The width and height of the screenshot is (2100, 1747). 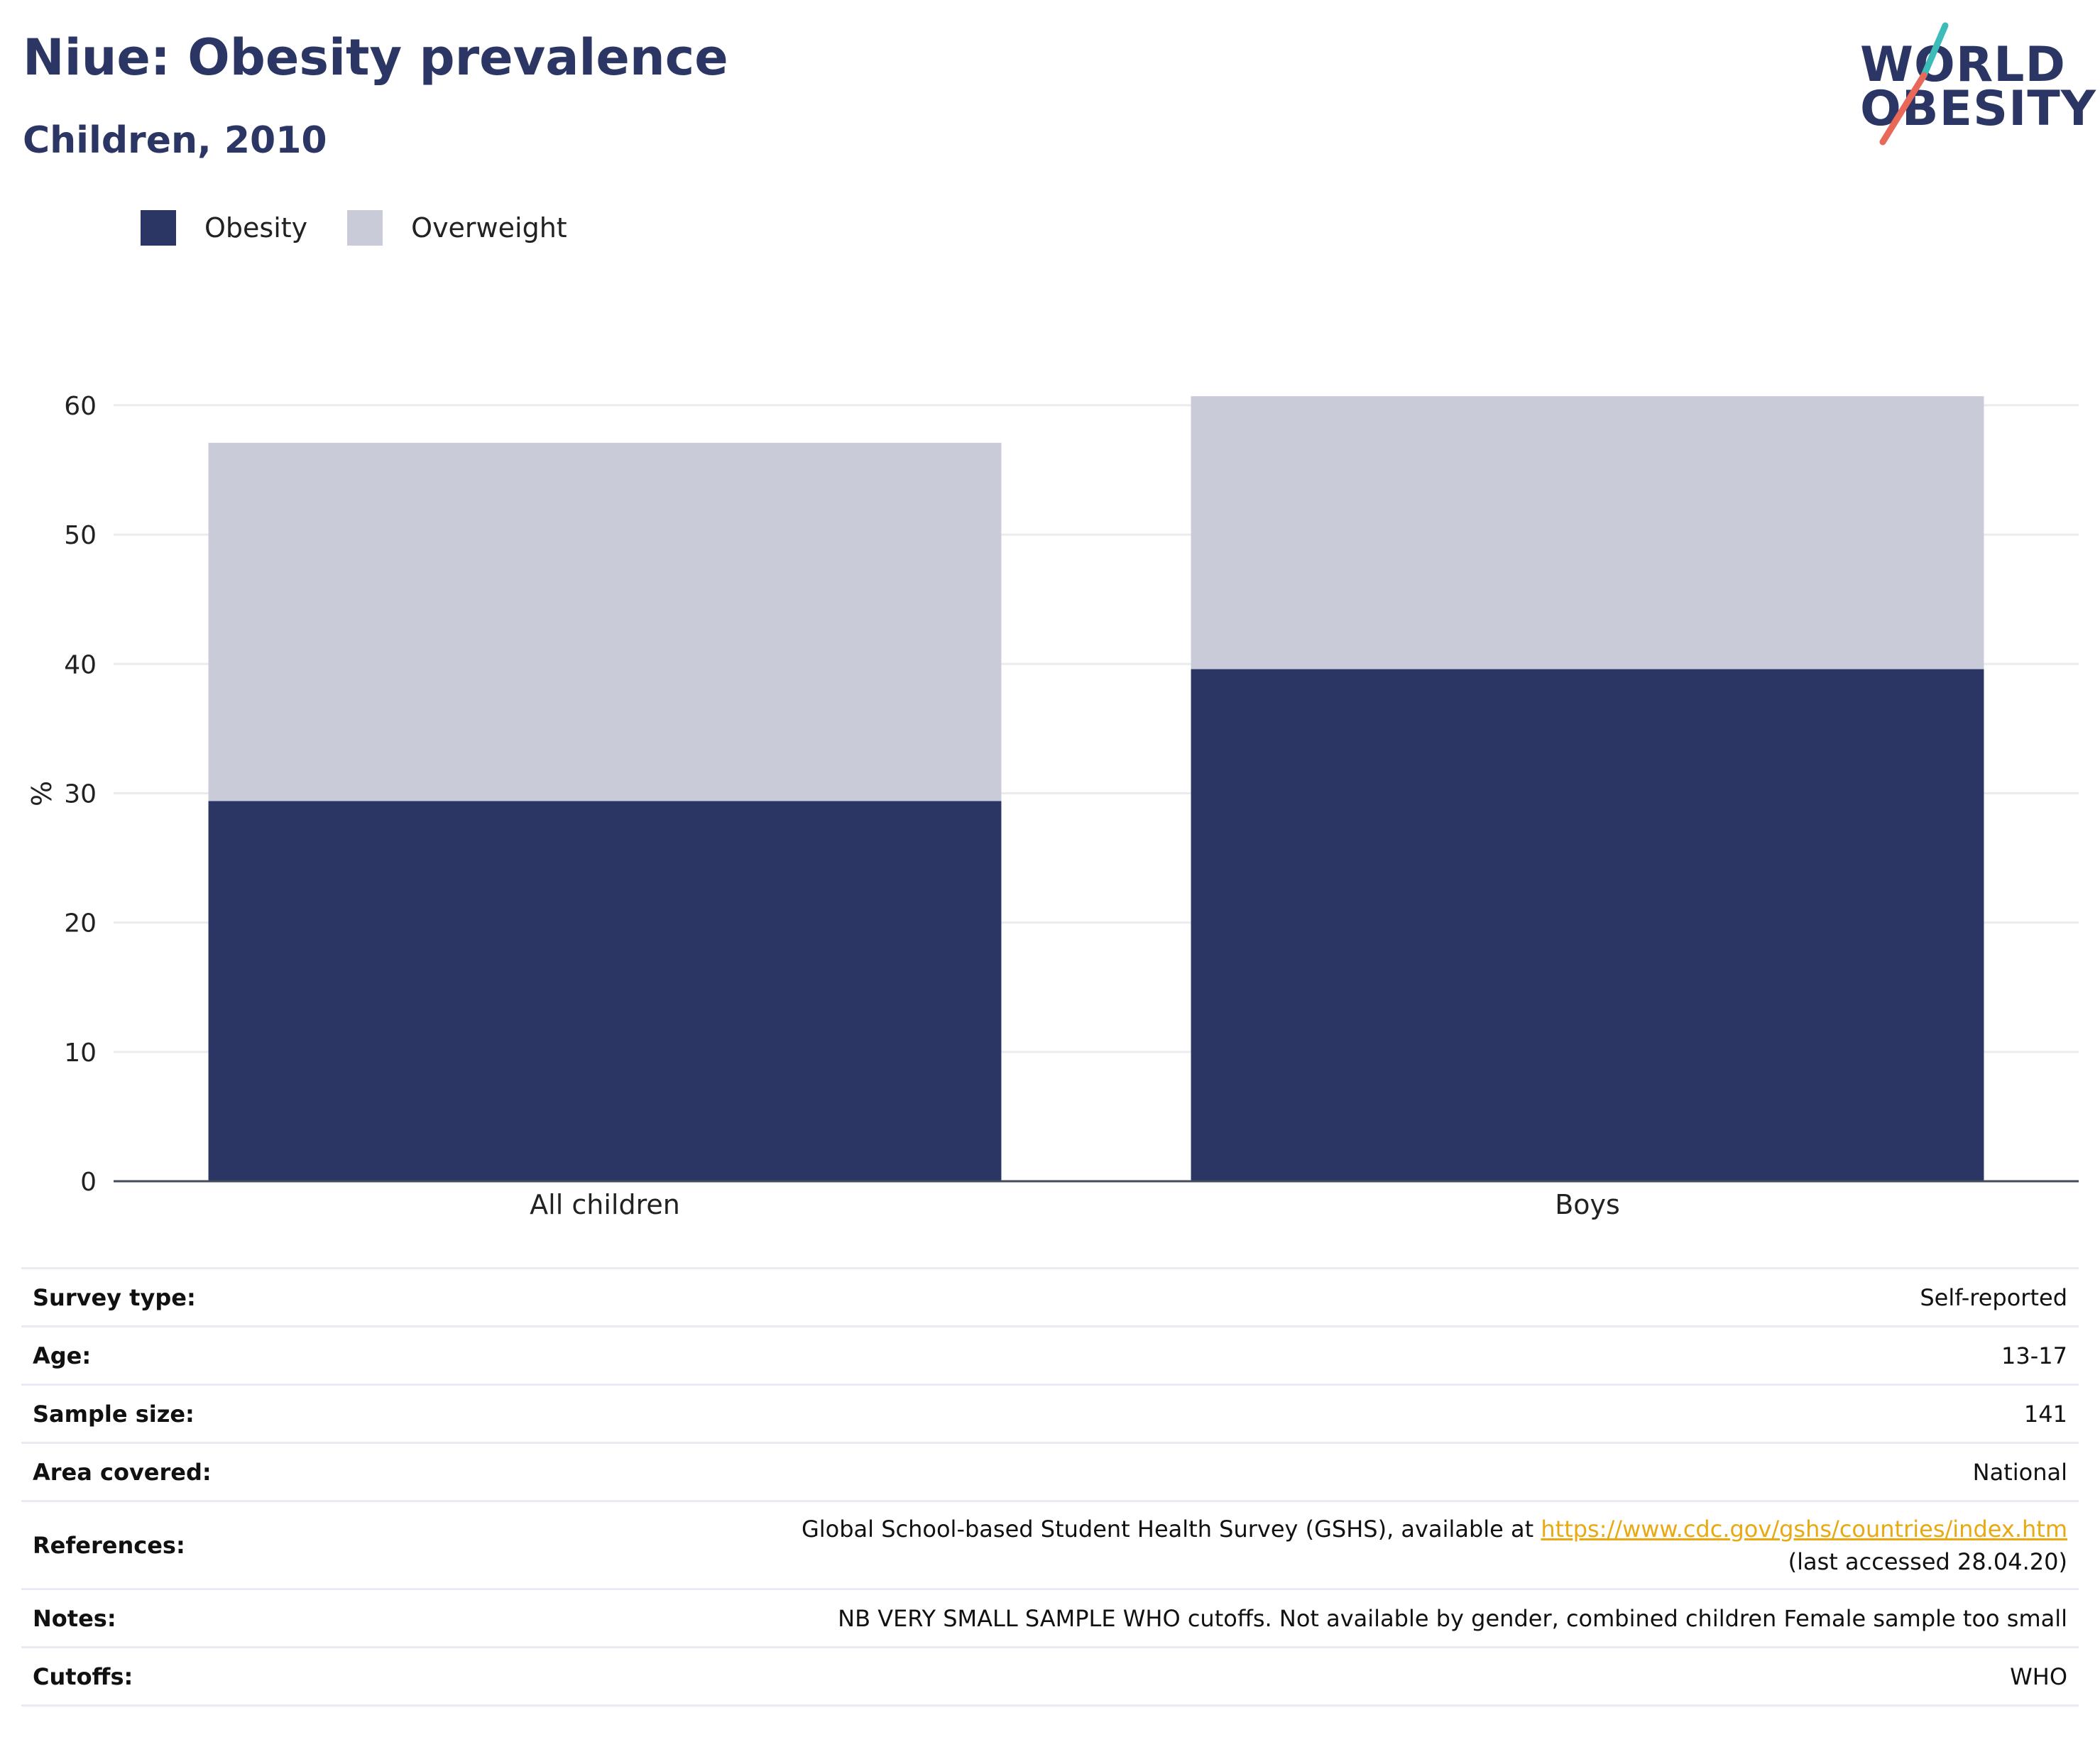 What do you see at coordinates (175, 140) in the screenshot?
I see `chart-subtitle: Children, 2010` at bounding box center [175, 140].